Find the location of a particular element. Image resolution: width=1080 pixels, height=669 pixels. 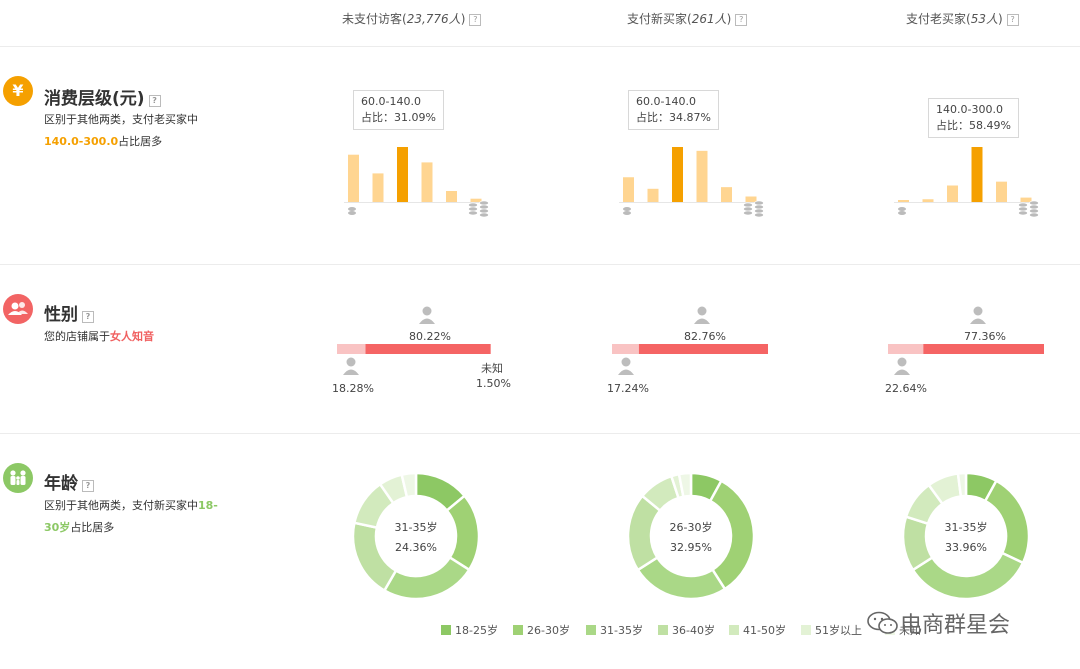

donut-center-label: 26-30岁 is located at coordinates (691, 527).